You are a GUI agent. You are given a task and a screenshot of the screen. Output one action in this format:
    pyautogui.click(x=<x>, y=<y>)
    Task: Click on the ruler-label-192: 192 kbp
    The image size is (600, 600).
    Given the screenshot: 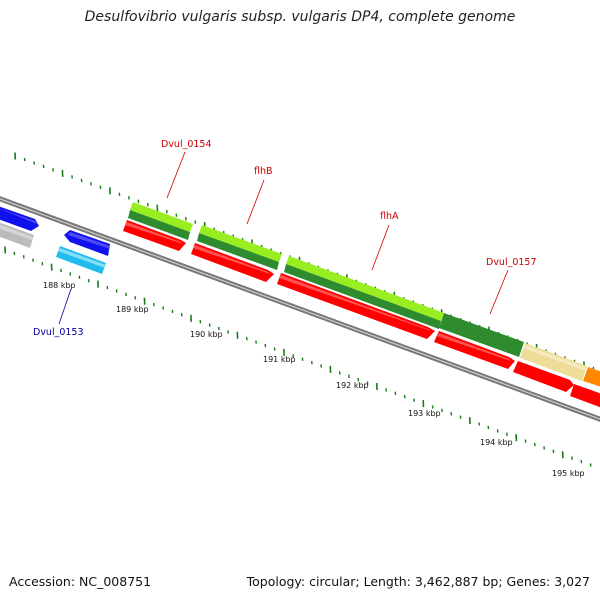 What is the action you would take?
    pyautogui.click(x=352, y=385)
    